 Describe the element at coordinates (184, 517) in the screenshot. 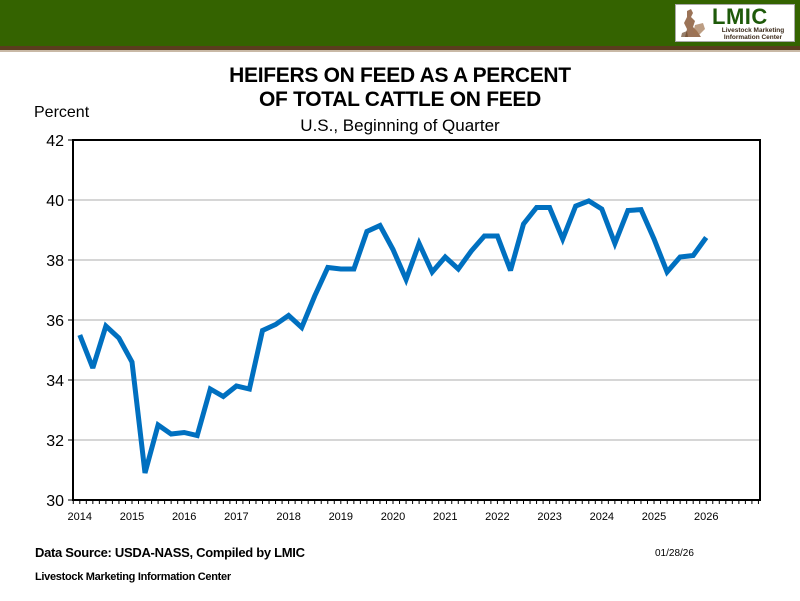

I see `x-tick-label: 2016` at that location.